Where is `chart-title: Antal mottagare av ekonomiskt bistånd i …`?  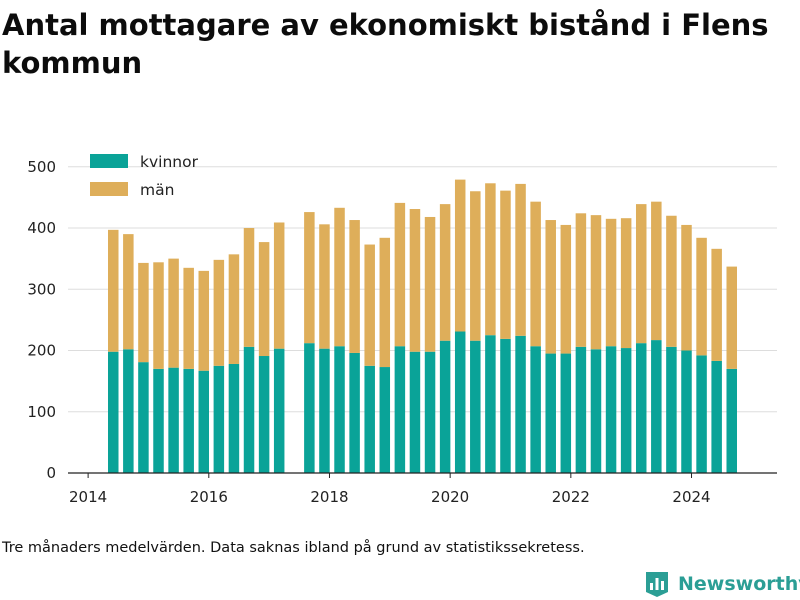
chart-title: Antal mottagare av ekonomiskt bistånd i … is located at coordinates (385, 44).